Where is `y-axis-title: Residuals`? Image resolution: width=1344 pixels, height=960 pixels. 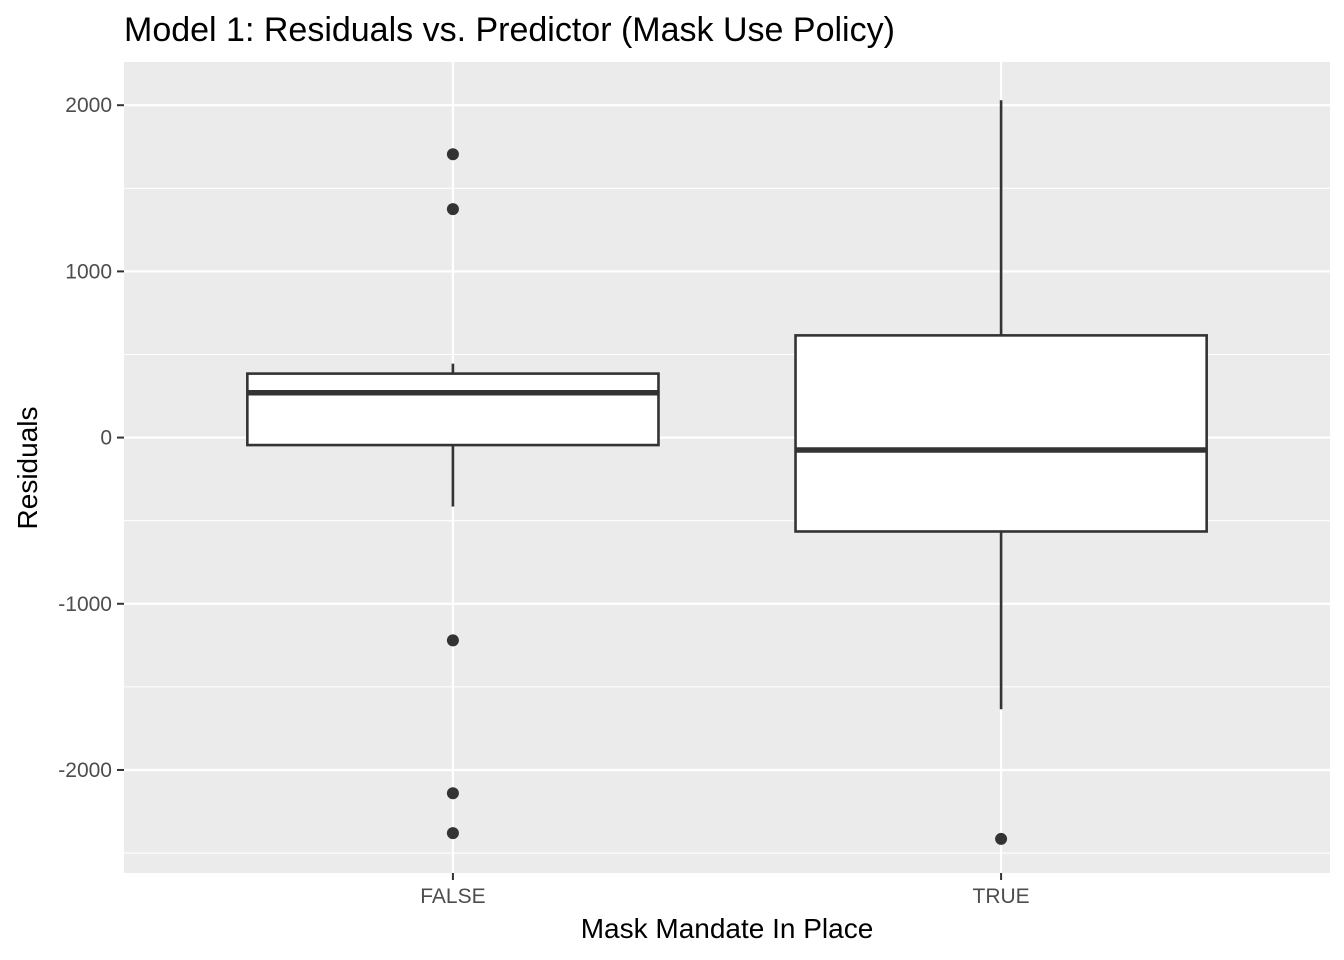 y-axis-title: Residuals is located at coordinates (27, 468).